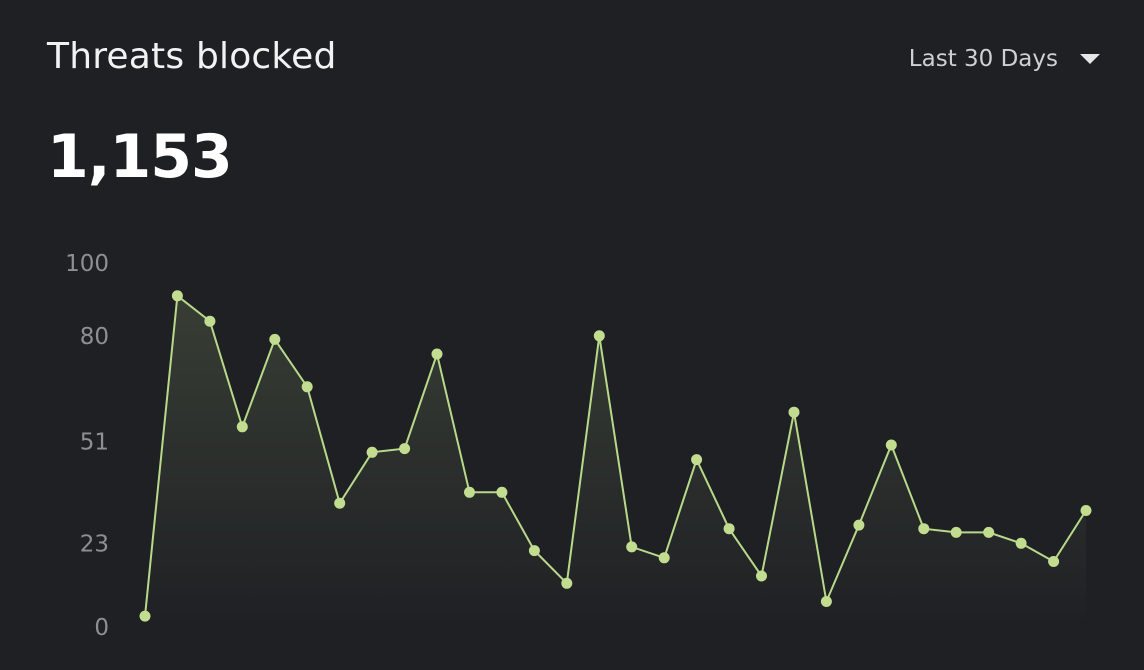 The width and height of the screenshot is (1144, 670). Describe the element at coordinates (101, 628) in the screenshot. I see `y-tick-label: 0` at that location.